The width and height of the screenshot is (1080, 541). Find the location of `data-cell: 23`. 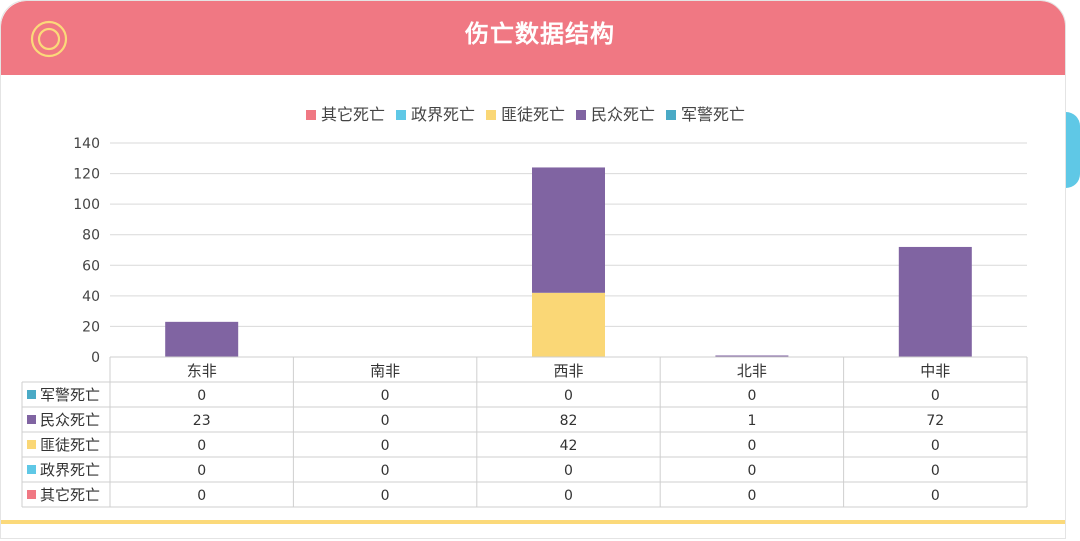

data-cell: 23 is located at coordinates (202, 421).